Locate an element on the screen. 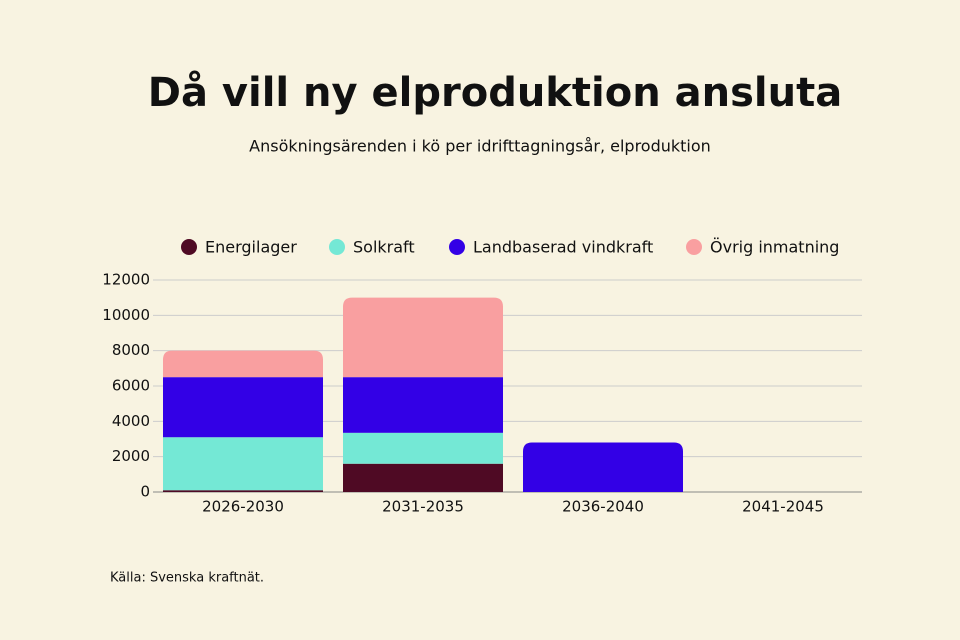 The height and width of the screenshot is (640, 960). x-tick-label: 2031-2035 is located at coordinates (423, 507).